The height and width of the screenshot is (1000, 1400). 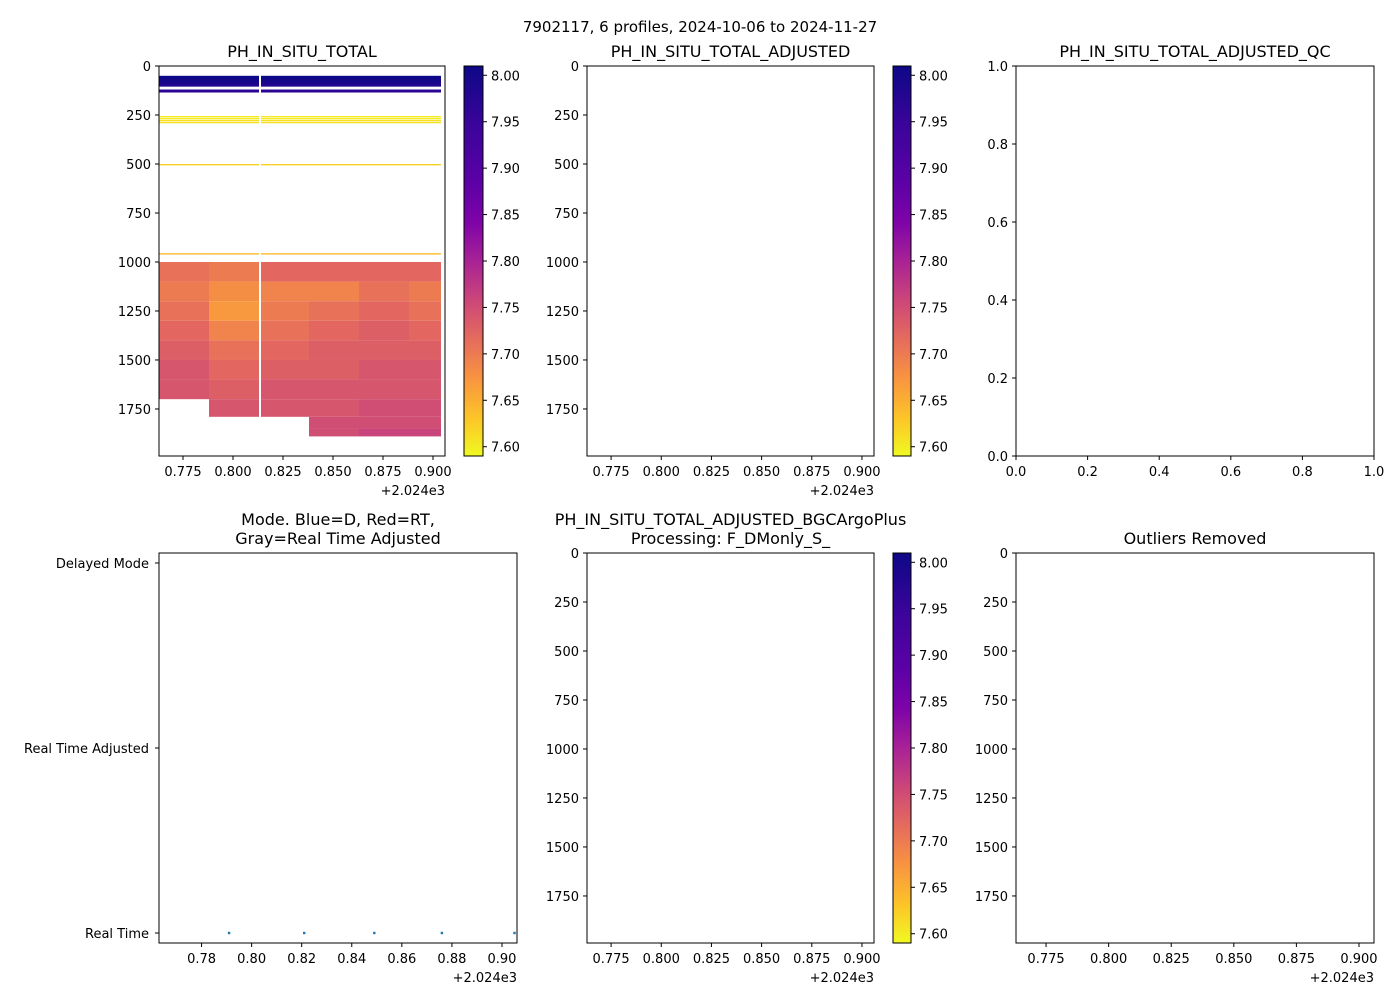 What do you see at coordinates (933, 888) in the screenshot?
I see `colorbar-tick-label: 7.65` at bounding box center [933, 888].